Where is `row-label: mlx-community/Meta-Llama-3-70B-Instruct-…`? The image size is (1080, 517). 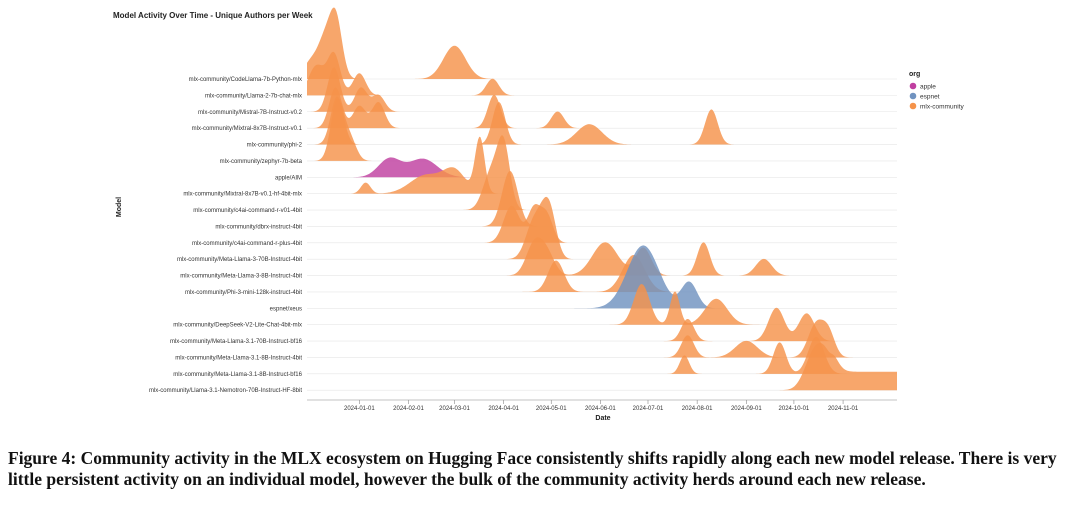
row-label: mlx-community/Meta-Llama-3-70B-Instruct-… is located at coordinates (239, 260).